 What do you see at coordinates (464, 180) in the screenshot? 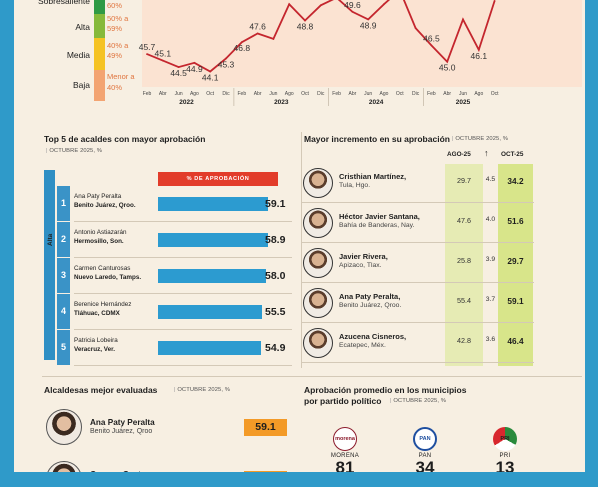
I see `ago-value: 29.7` at bounding box center [464, 180].